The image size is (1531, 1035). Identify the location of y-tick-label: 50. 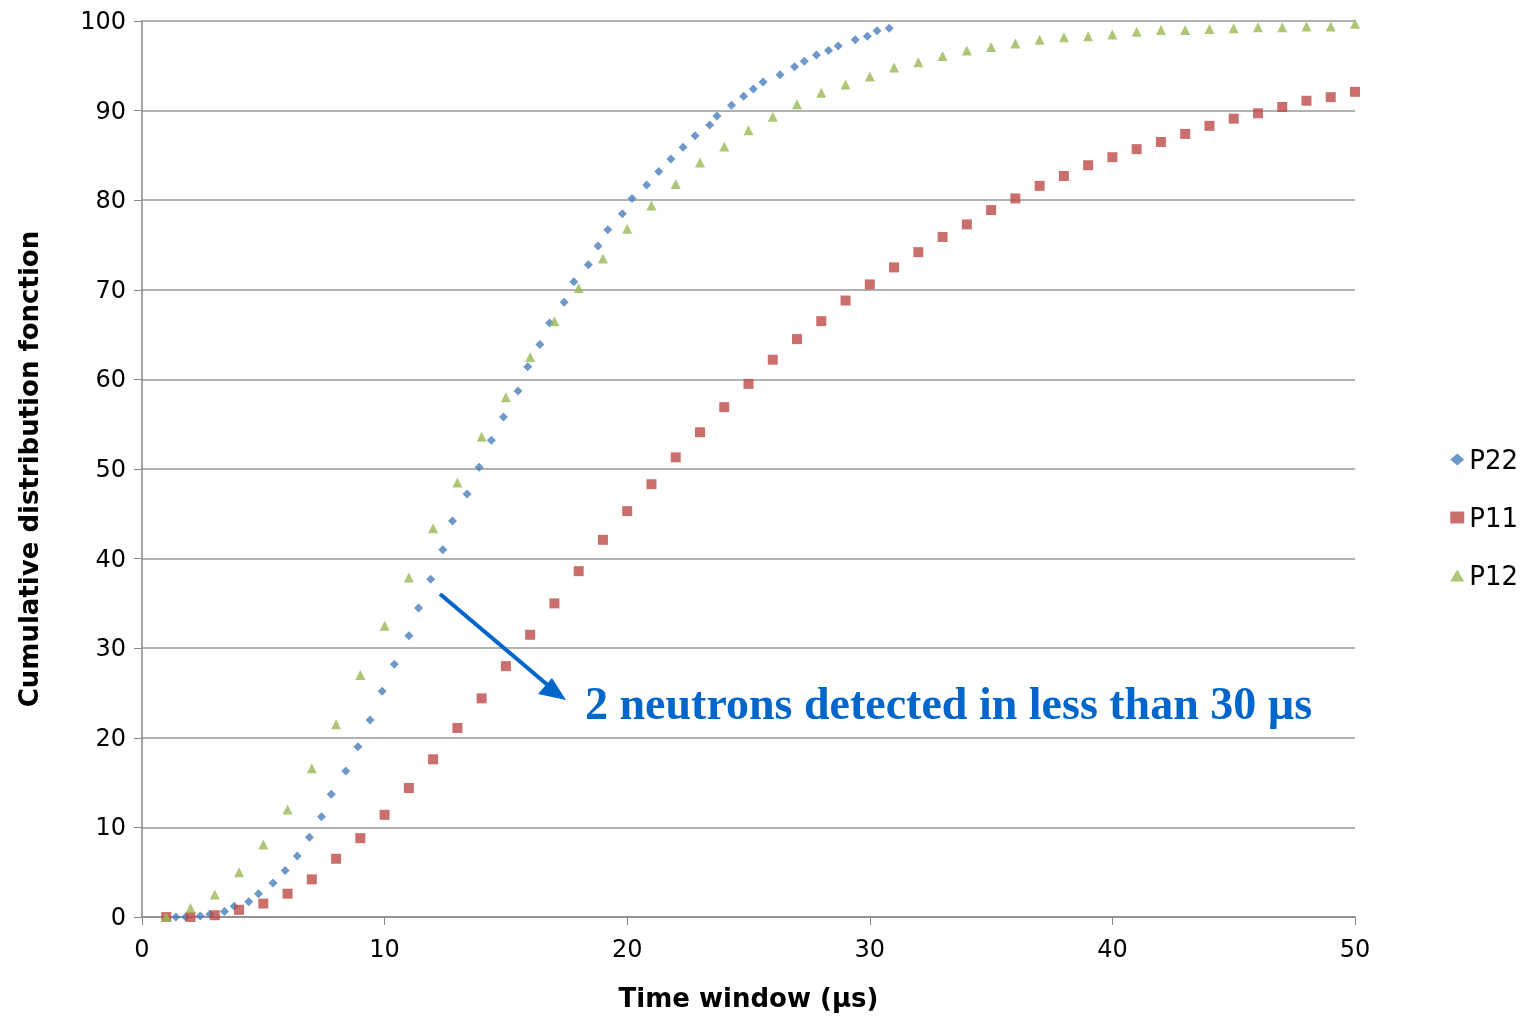
(110, 469).